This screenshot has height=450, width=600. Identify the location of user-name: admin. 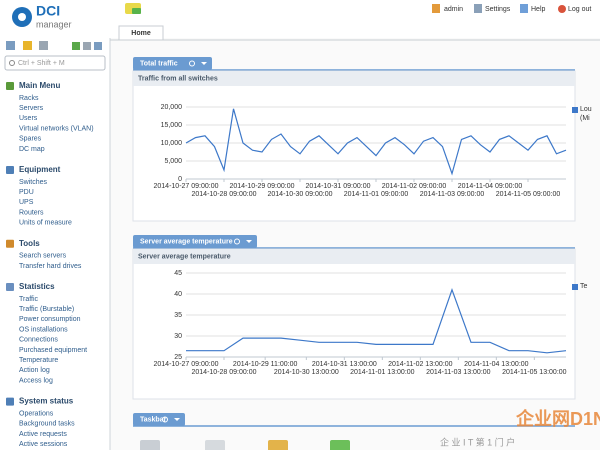
(453, 9).